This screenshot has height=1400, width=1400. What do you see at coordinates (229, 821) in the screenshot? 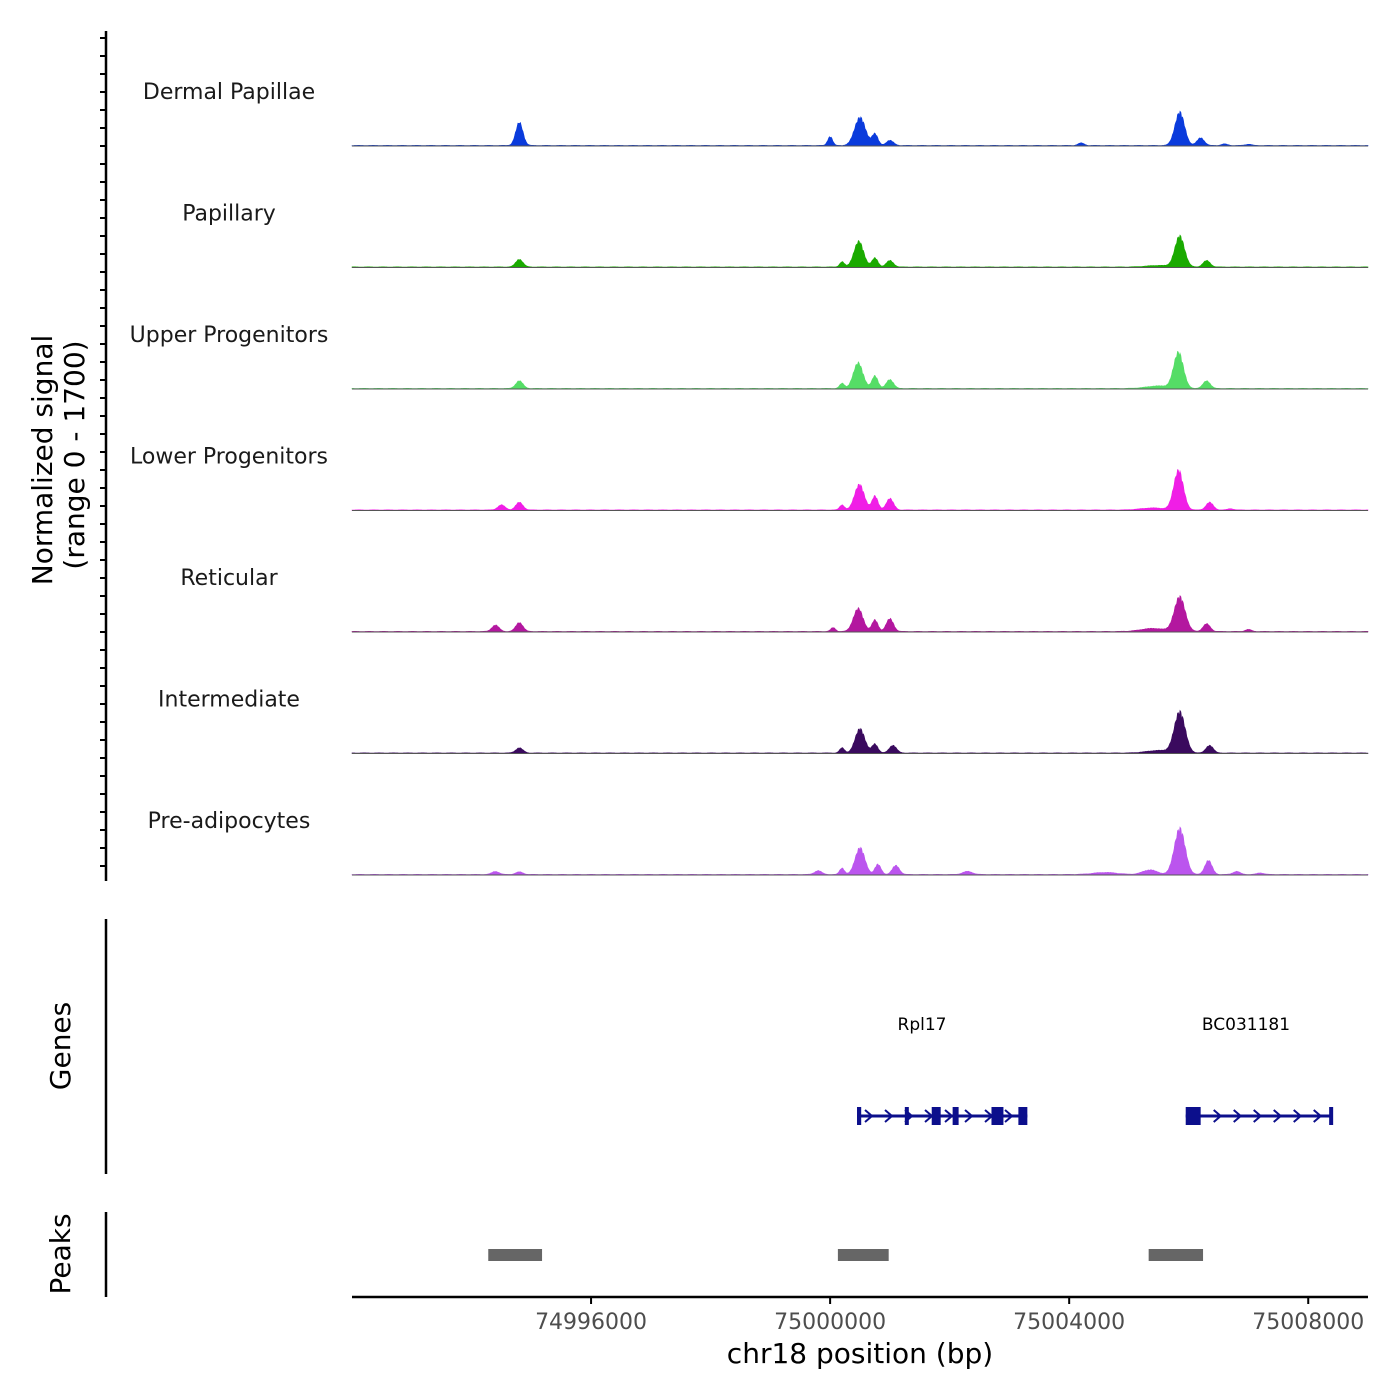
I see `track-label-6: Pre-adipocytes` at bounding box center [229, 821].